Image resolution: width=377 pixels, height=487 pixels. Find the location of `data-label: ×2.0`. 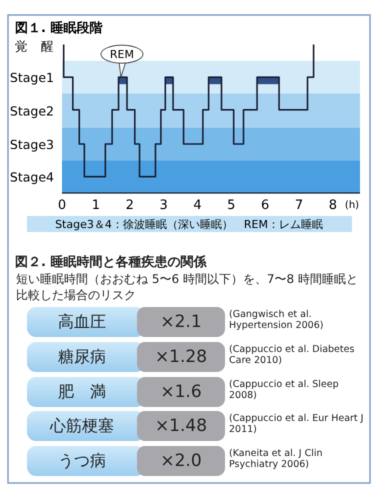

data-label: ×2.0 is located at coordinates (181, 461).